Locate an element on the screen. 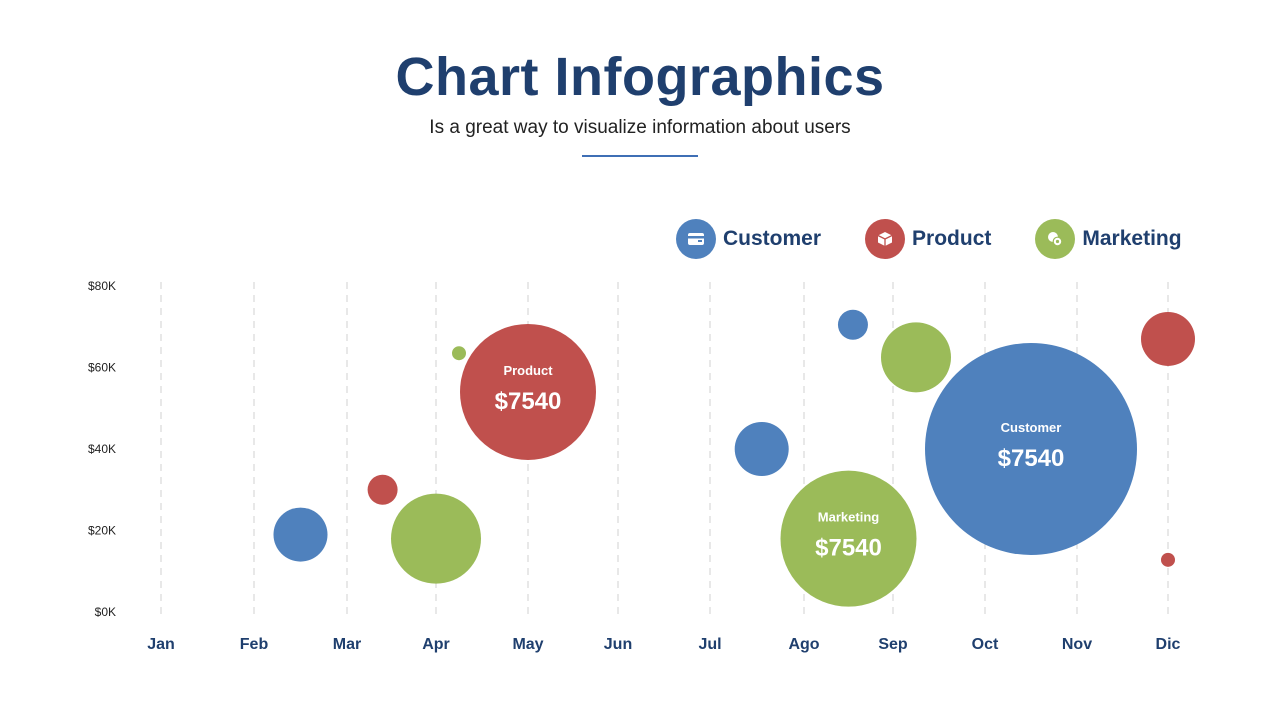  y-tick-label: $60K is located at coordinates (102, 368).